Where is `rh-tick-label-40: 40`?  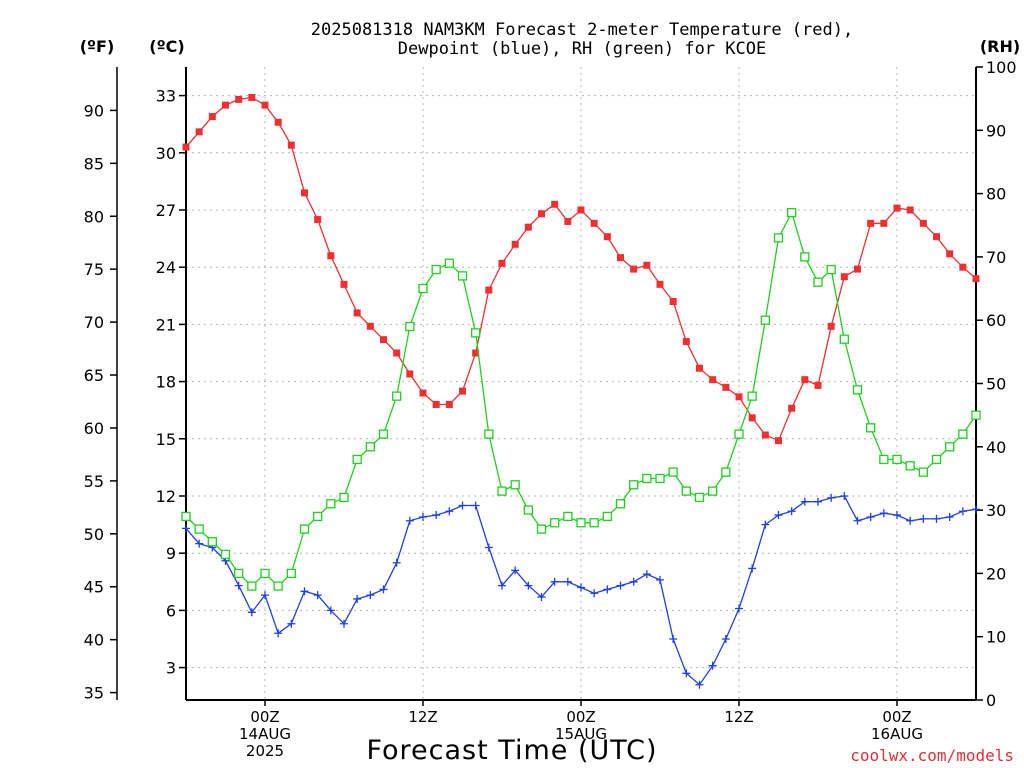
rh-tick-label-40: 40 is located at coordinates (996, 447).